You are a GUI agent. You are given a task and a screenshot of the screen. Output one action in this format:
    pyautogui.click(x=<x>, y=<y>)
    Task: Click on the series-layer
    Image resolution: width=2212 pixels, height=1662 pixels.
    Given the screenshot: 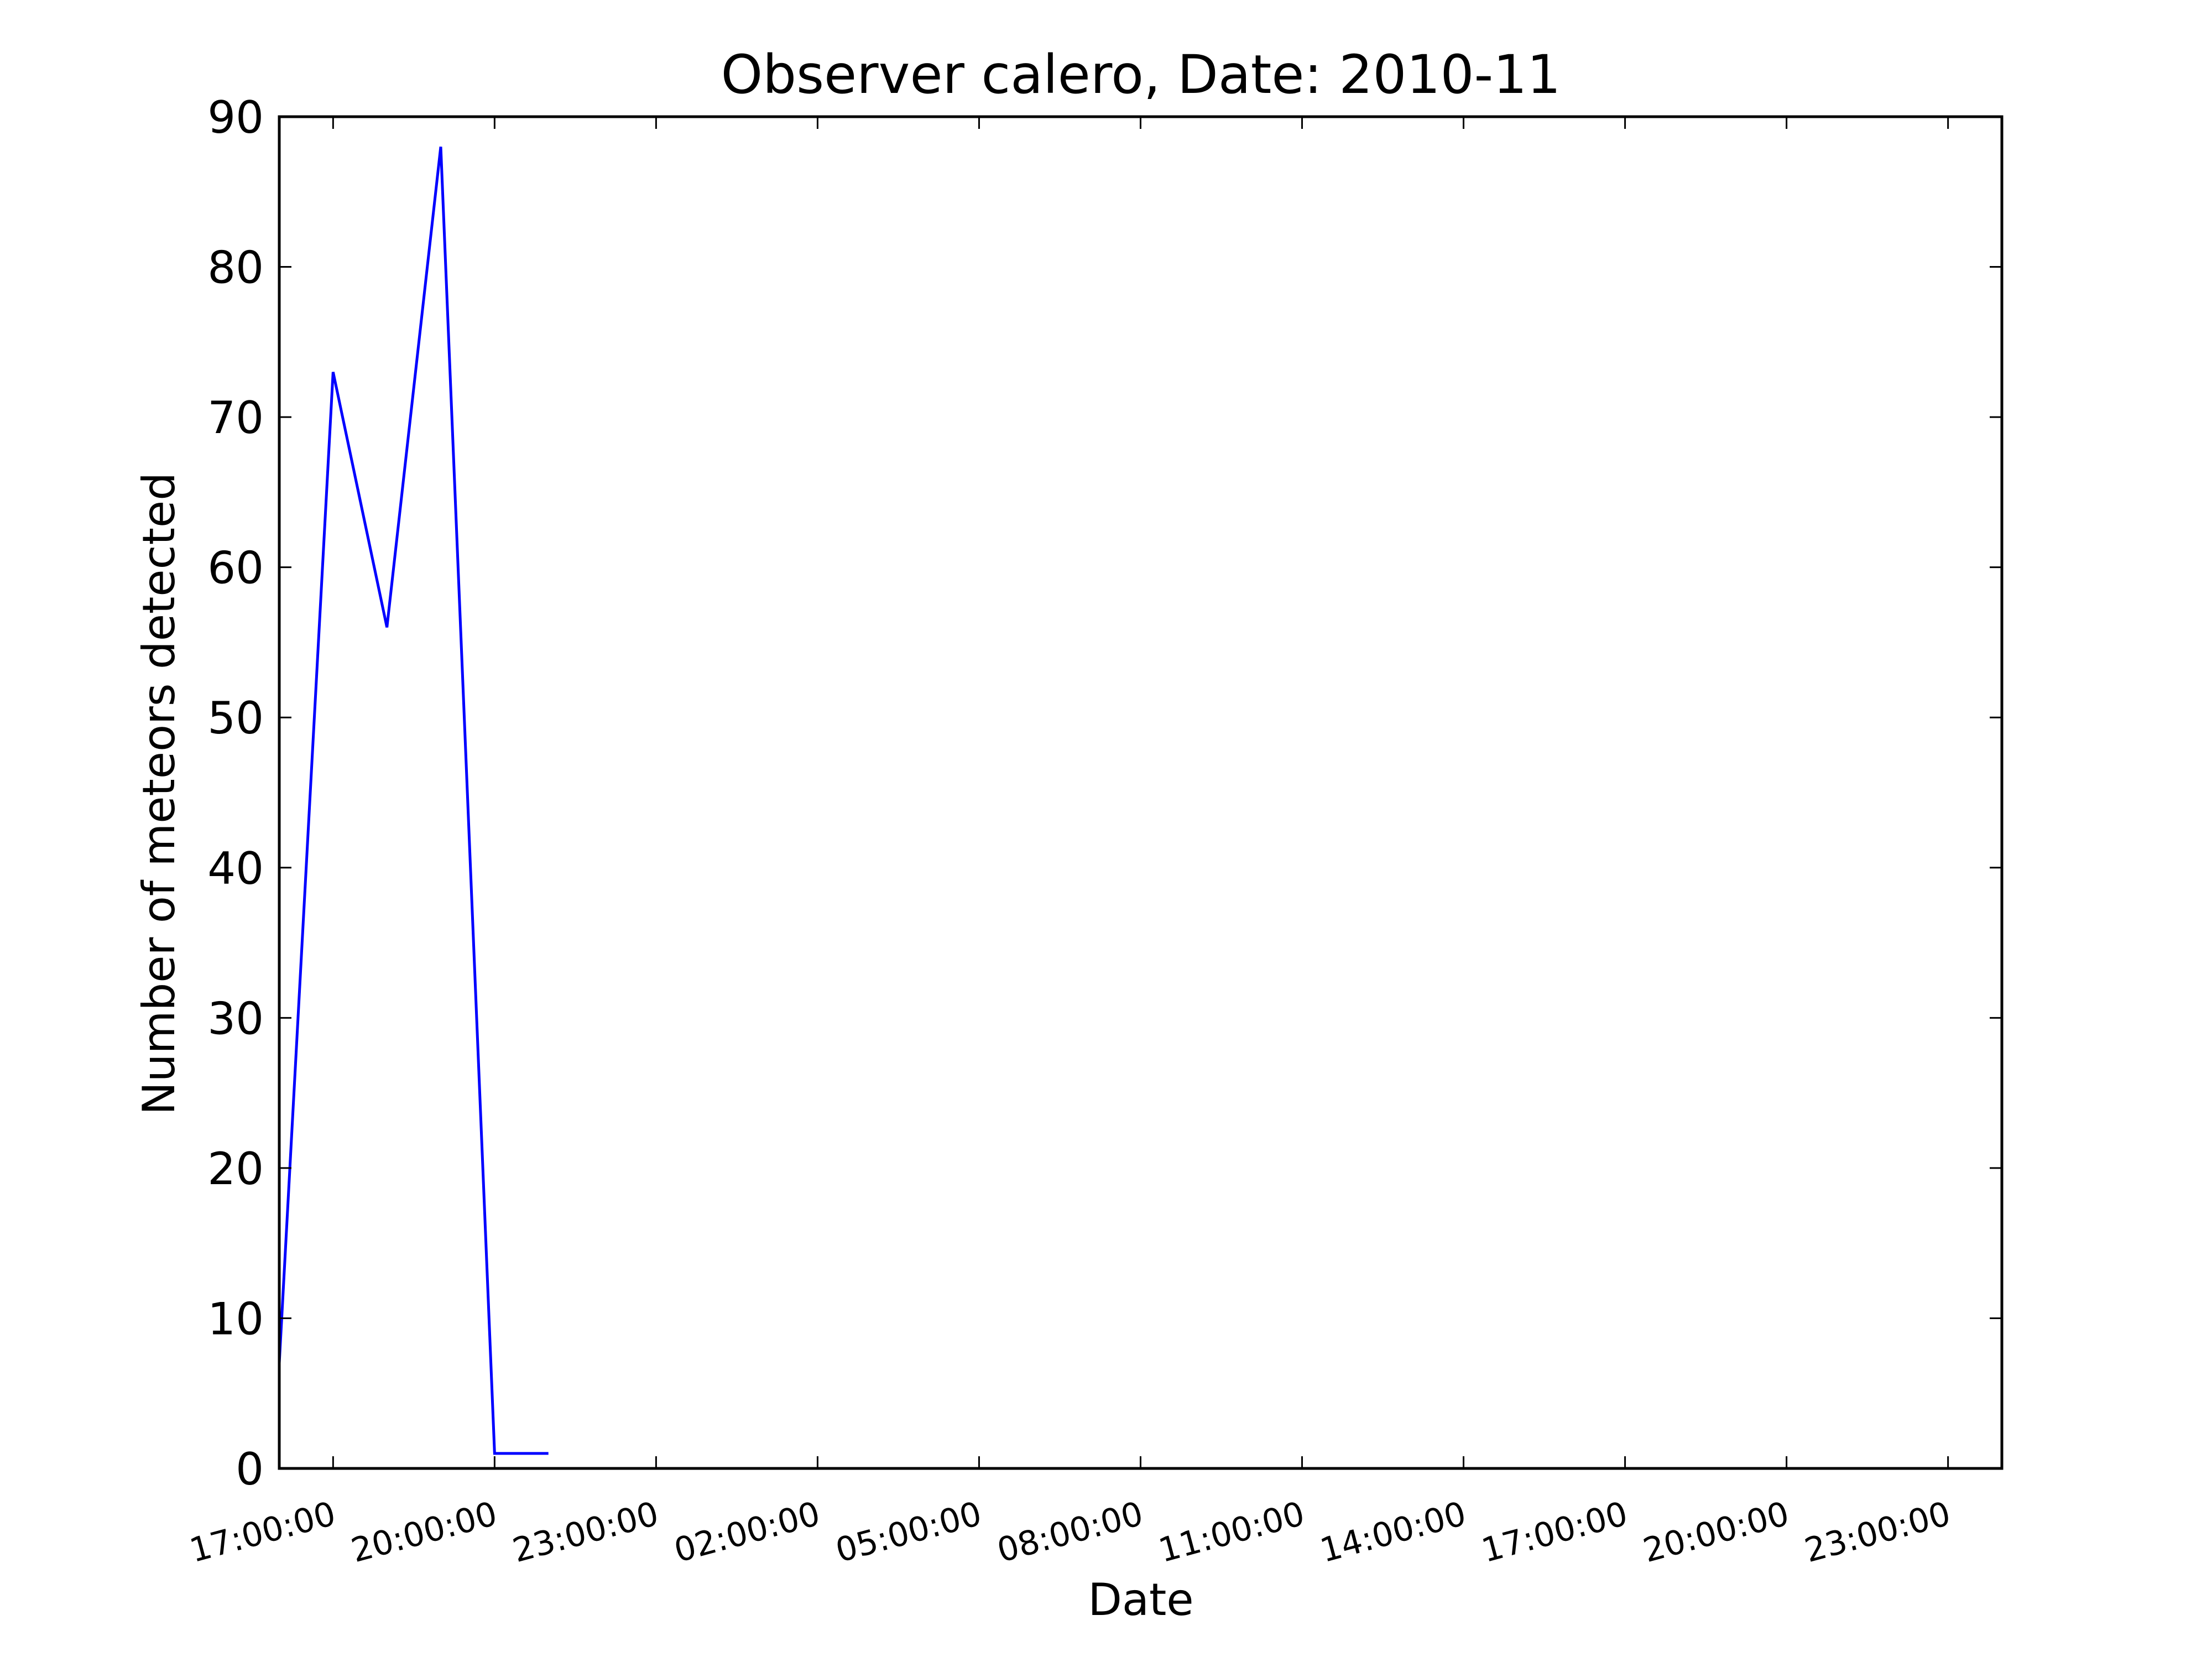 What is the action you would take?
    pyautogui.click(x=414, y=801)
    